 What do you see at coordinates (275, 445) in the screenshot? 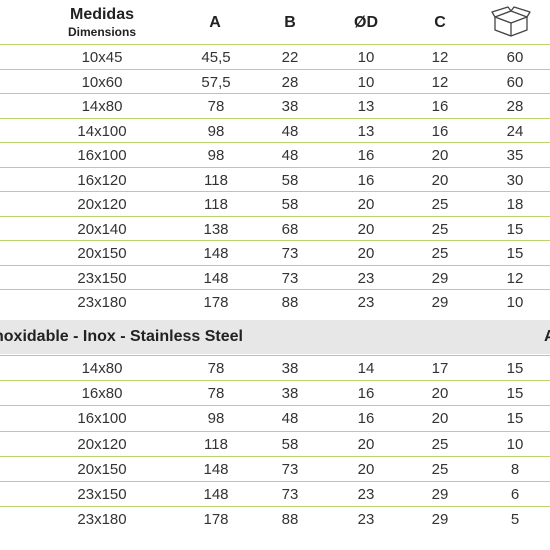
I see `table-row: 20x120 118 58 20 25 10` at bounding box center [275, 445].